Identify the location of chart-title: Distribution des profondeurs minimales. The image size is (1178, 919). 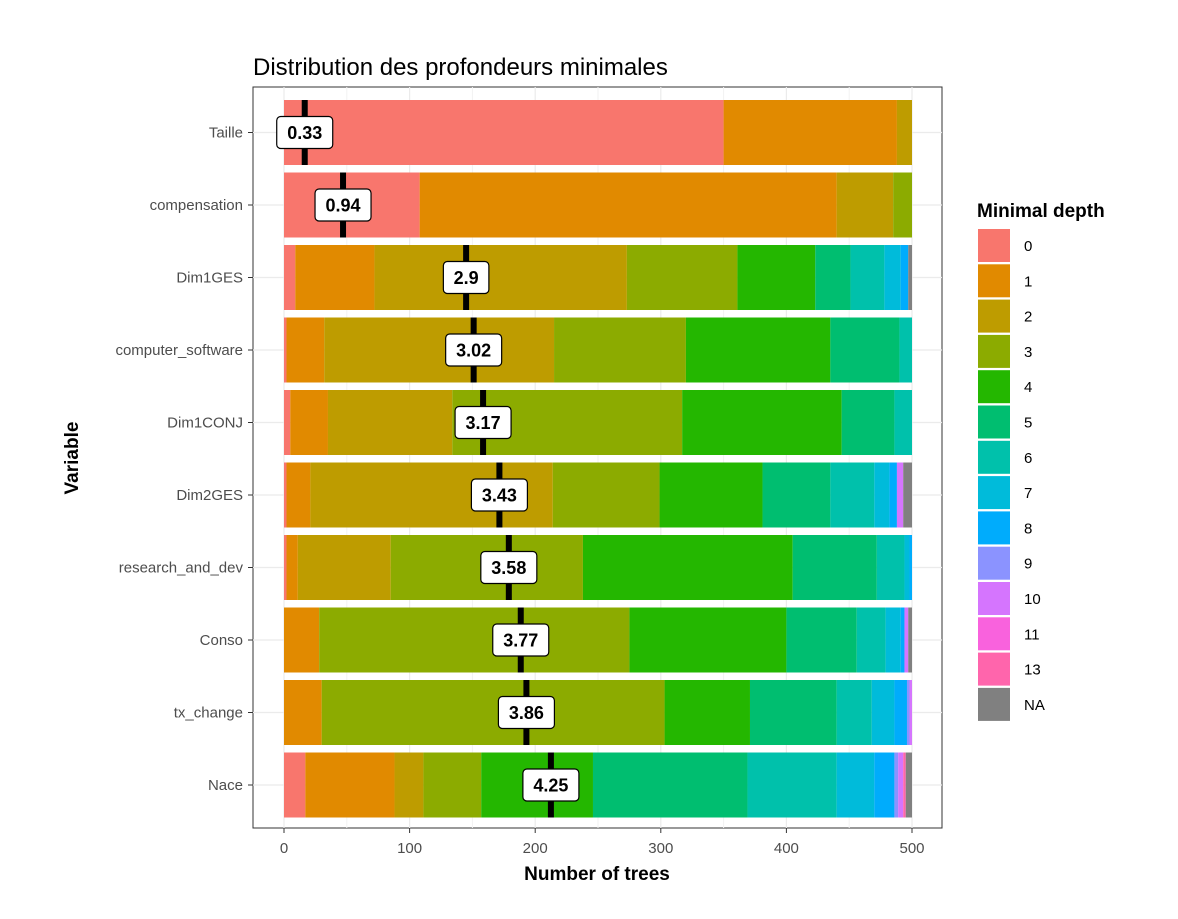
(460, 67).